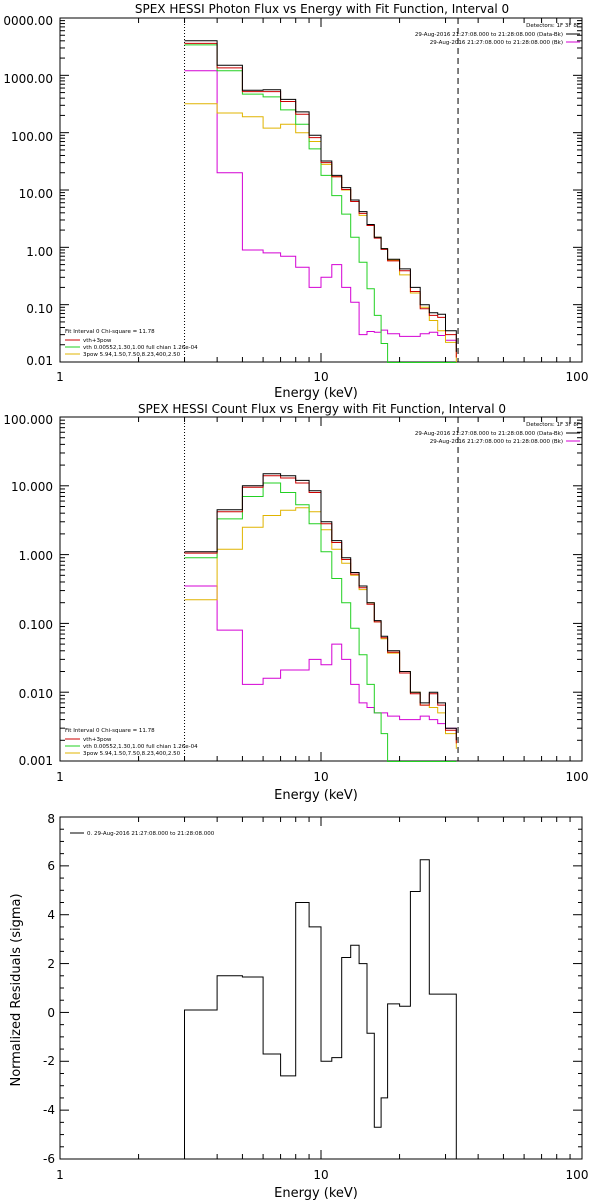 The image size is (600, 1200). What do you see at coordinates (39, 252) in the screenshot?
I see `y-tick-label: 1.00` at bounding box center [39, 252].